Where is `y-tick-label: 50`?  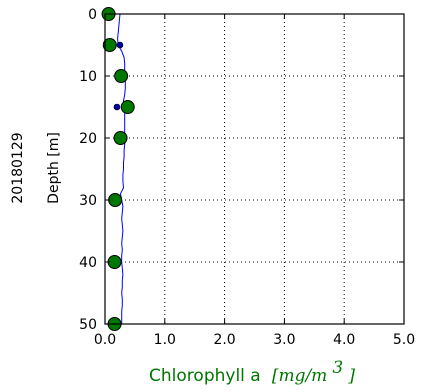
y-tick-label: 50 is located at coordinates (88, 325).